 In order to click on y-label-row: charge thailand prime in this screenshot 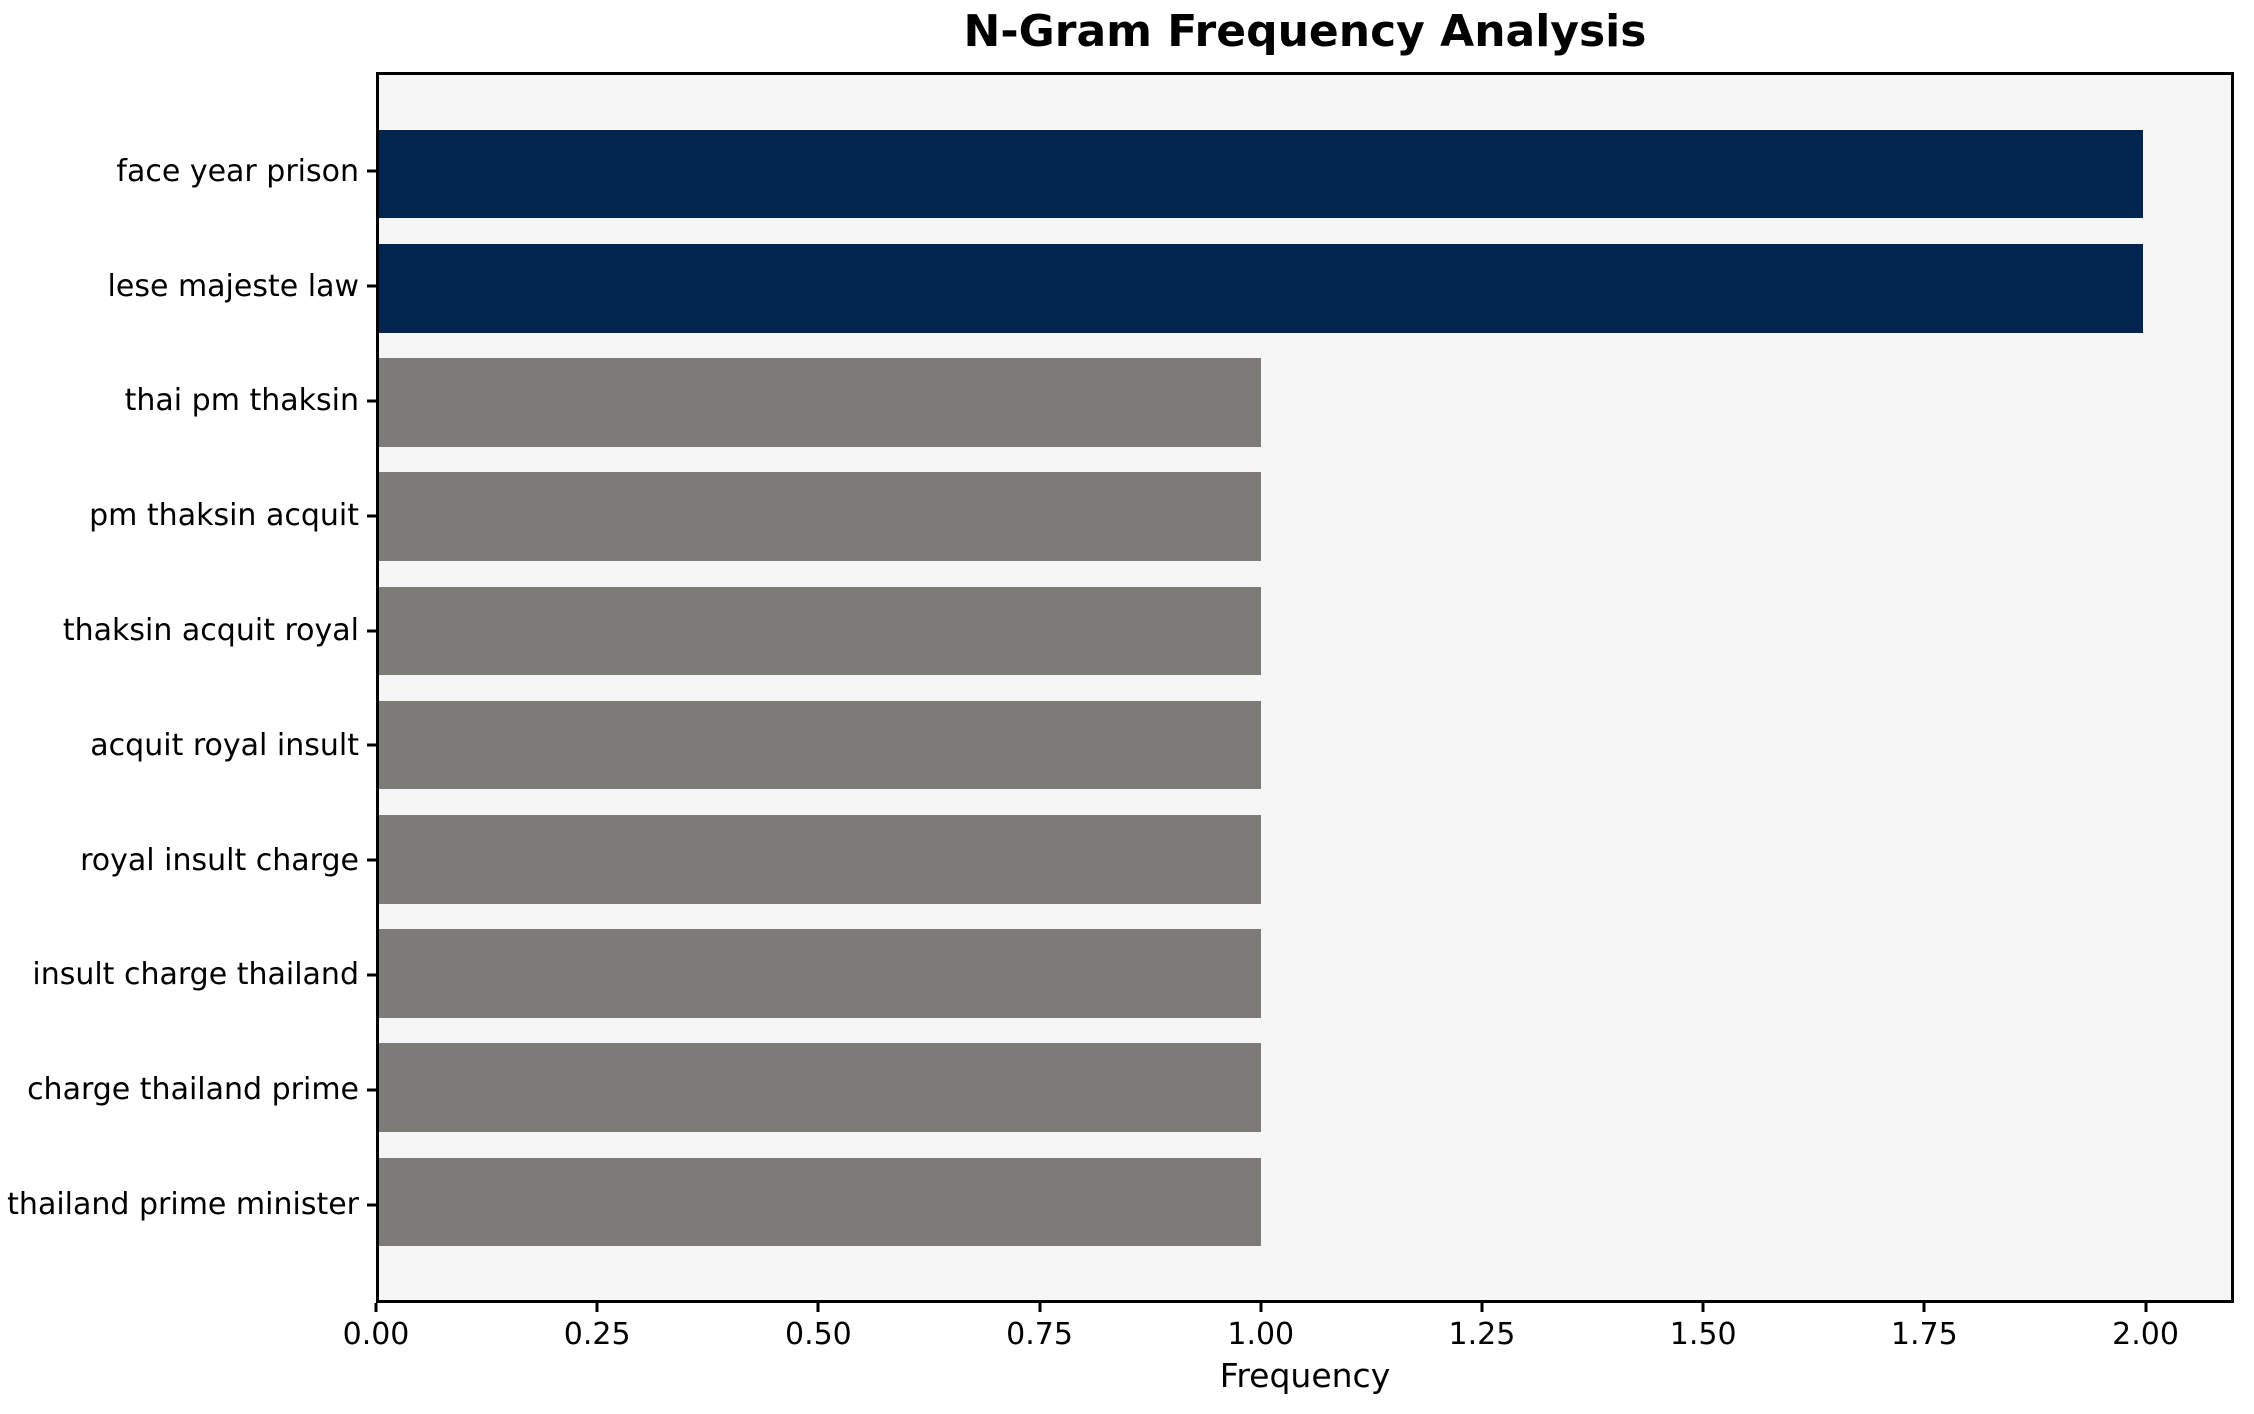, I will do `click(188, 1089)`.